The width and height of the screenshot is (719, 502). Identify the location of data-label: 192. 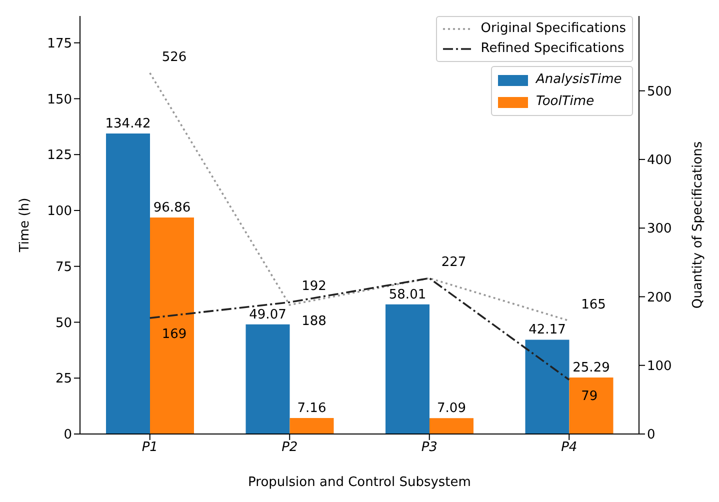
(314, 286).